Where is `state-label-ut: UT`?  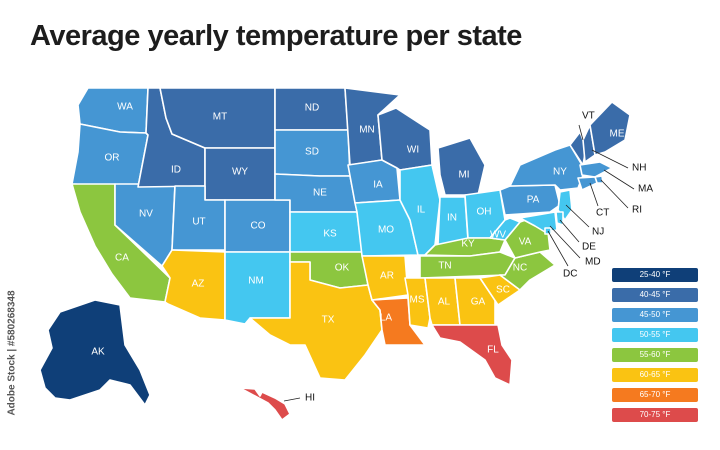
state-label-ut: UT is located at coordinates (198, 222).